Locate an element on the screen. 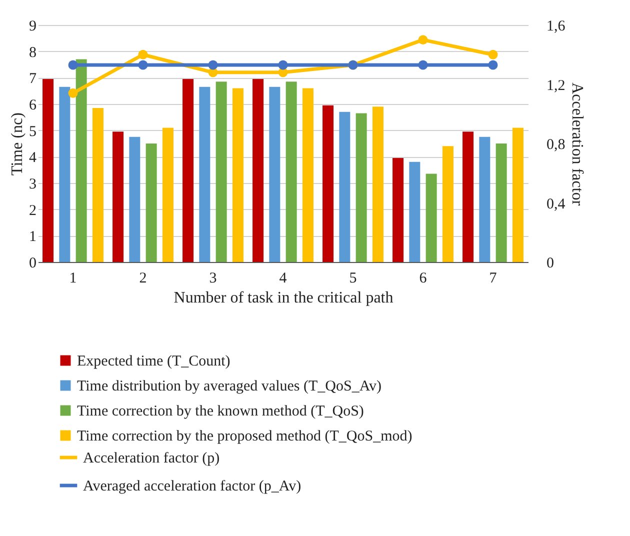 This screenshot has width=630, height=536. y2-tick-label: 1,2 is located at coordinates (556, 86).